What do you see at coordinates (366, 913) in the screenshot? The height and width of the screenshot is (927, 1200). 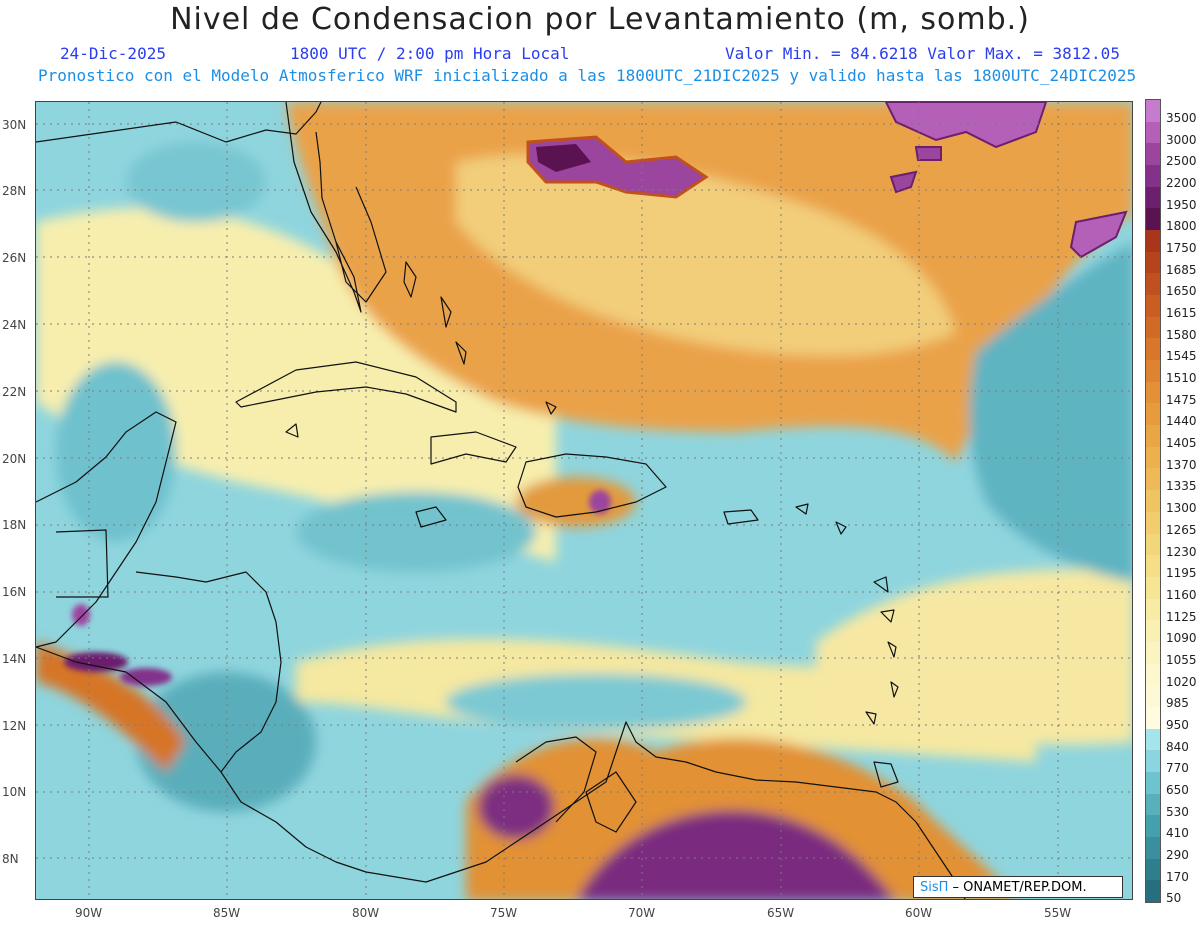 I see `lon-label: 80W` at bounding box center [366, 913].